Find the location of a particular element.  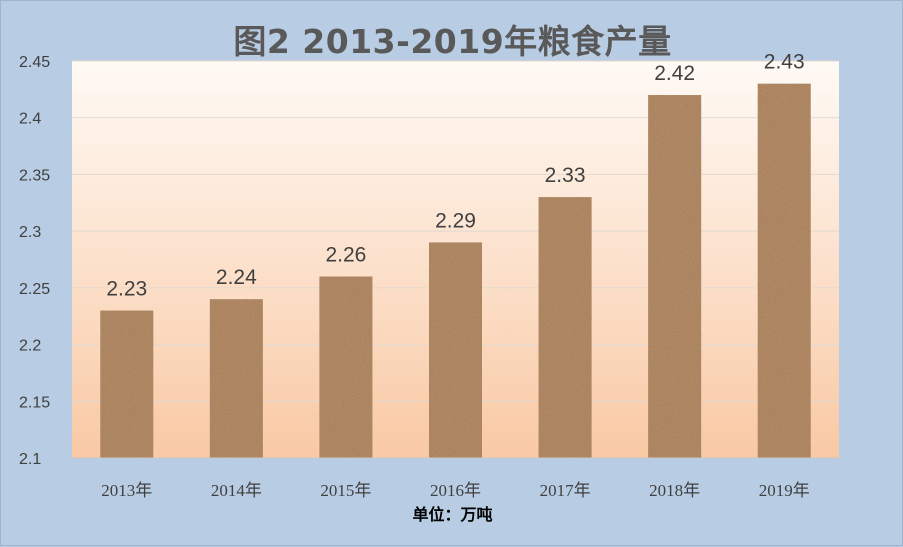

y-tick-label: 2.4 is located at coordinates (30, 119).